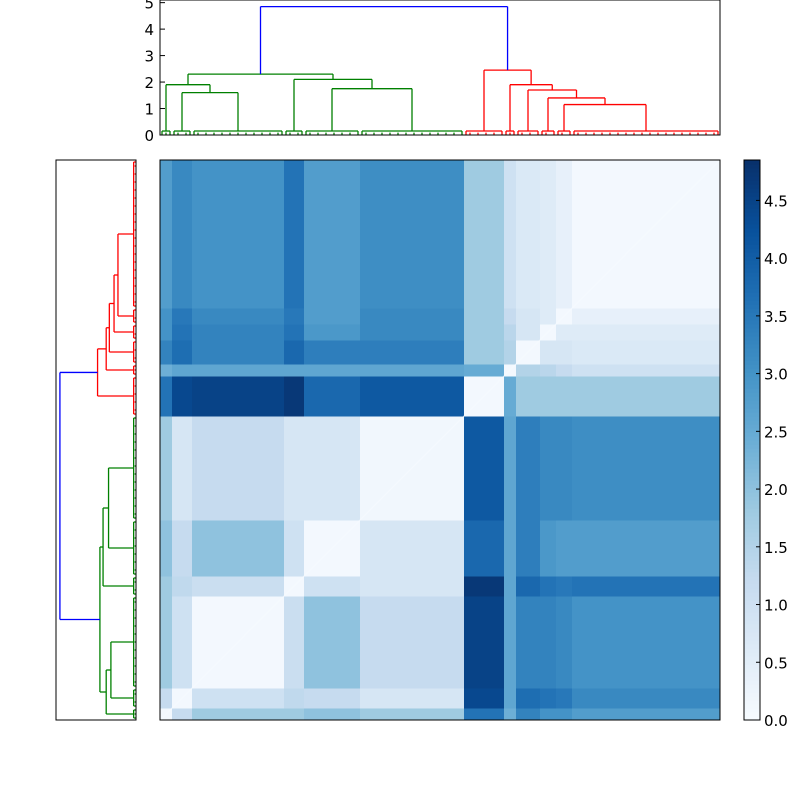 Image resolution: width=800 pixels, height=800 pixels. What do you see at coordinates (528, 234) in the screenshot?
I see `heatmap-cell-L-I` at bounding box center [528, 234].